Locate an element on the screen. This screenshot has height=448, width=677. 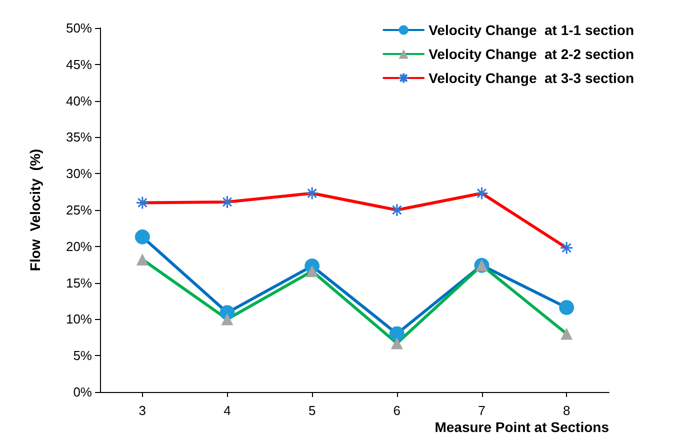
legend-label: Velocity Change at 3-3 section is located at coordinates (531, 78).